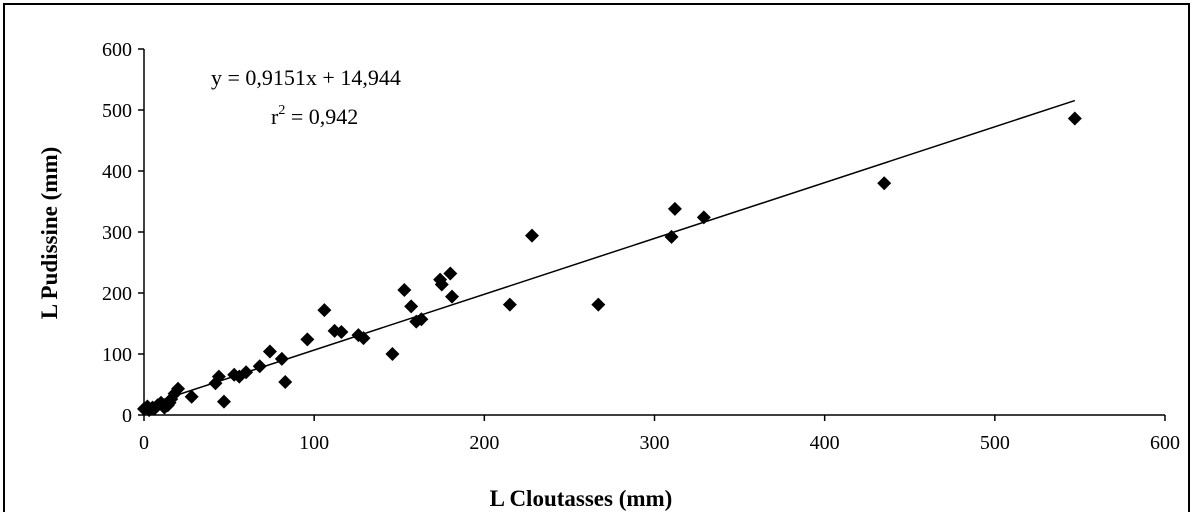  I want to click on x-tick-label: 300, so click(655, 443).